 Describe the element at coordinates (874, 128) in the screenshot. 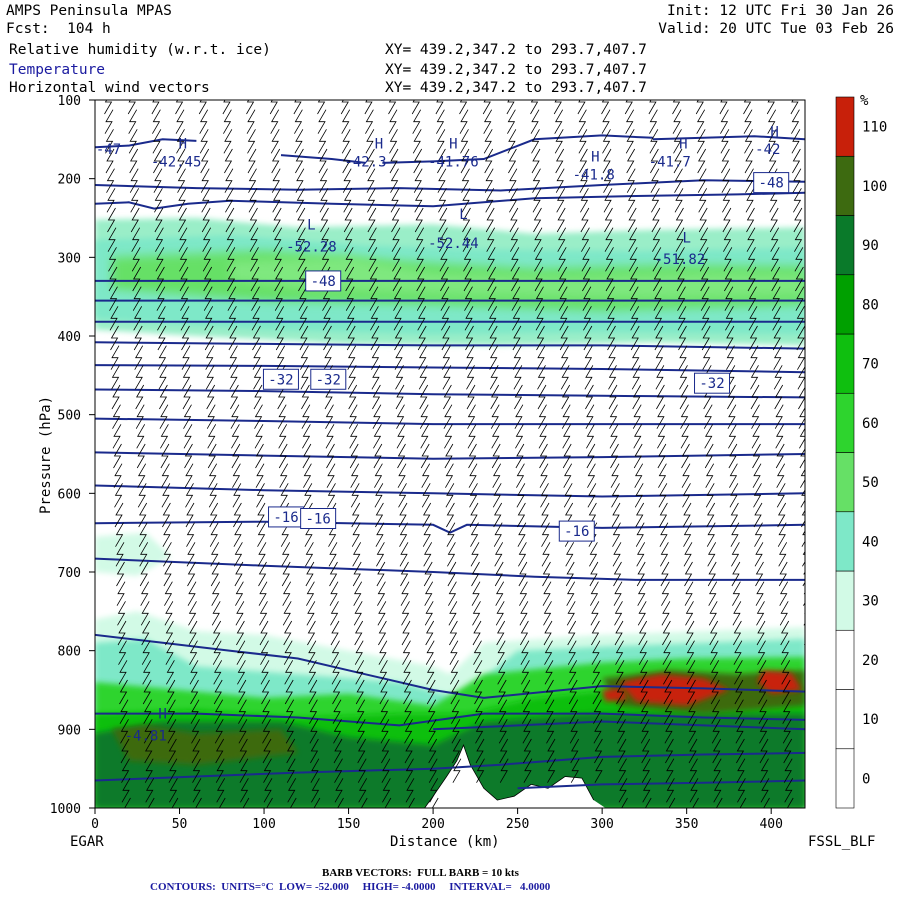

I see `color-bar-label: 110` at that location.